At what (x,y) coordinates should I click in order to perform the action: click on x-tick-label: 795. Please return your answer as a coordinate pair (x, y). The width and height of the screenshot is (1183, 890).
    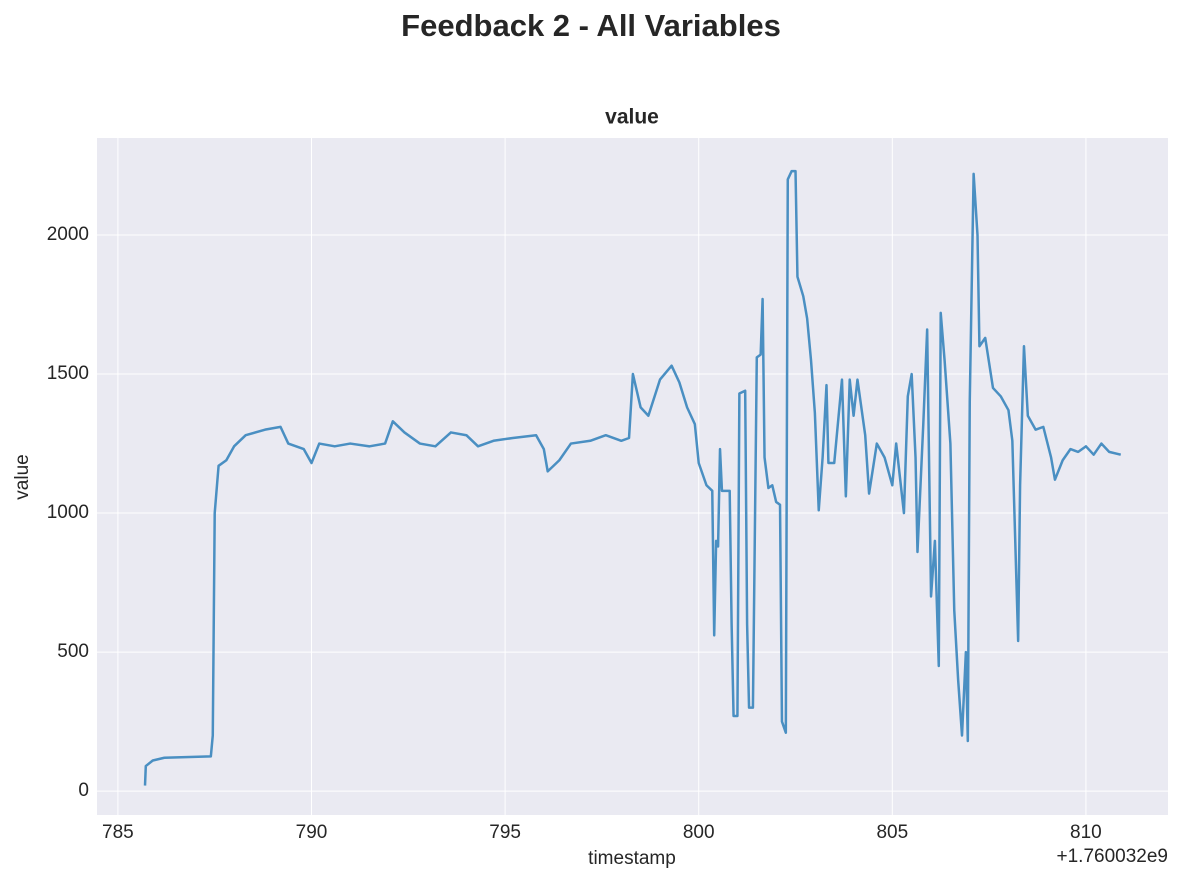
    Looking at the image, I should click on (505, 832).